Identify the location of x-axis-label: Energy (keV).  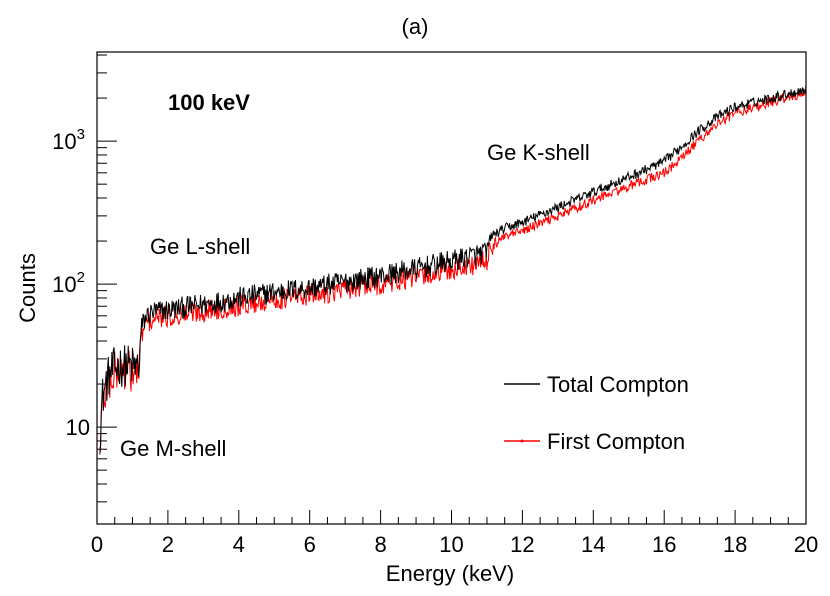
(450, 573).